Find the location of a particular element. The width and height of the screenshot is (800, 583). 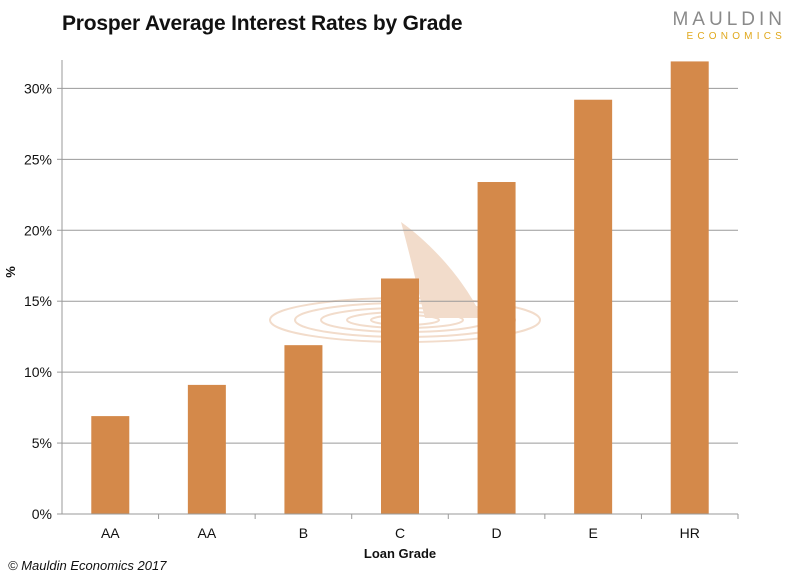

logo-top-text: MAULDIN is located at coordinates (729, 19).